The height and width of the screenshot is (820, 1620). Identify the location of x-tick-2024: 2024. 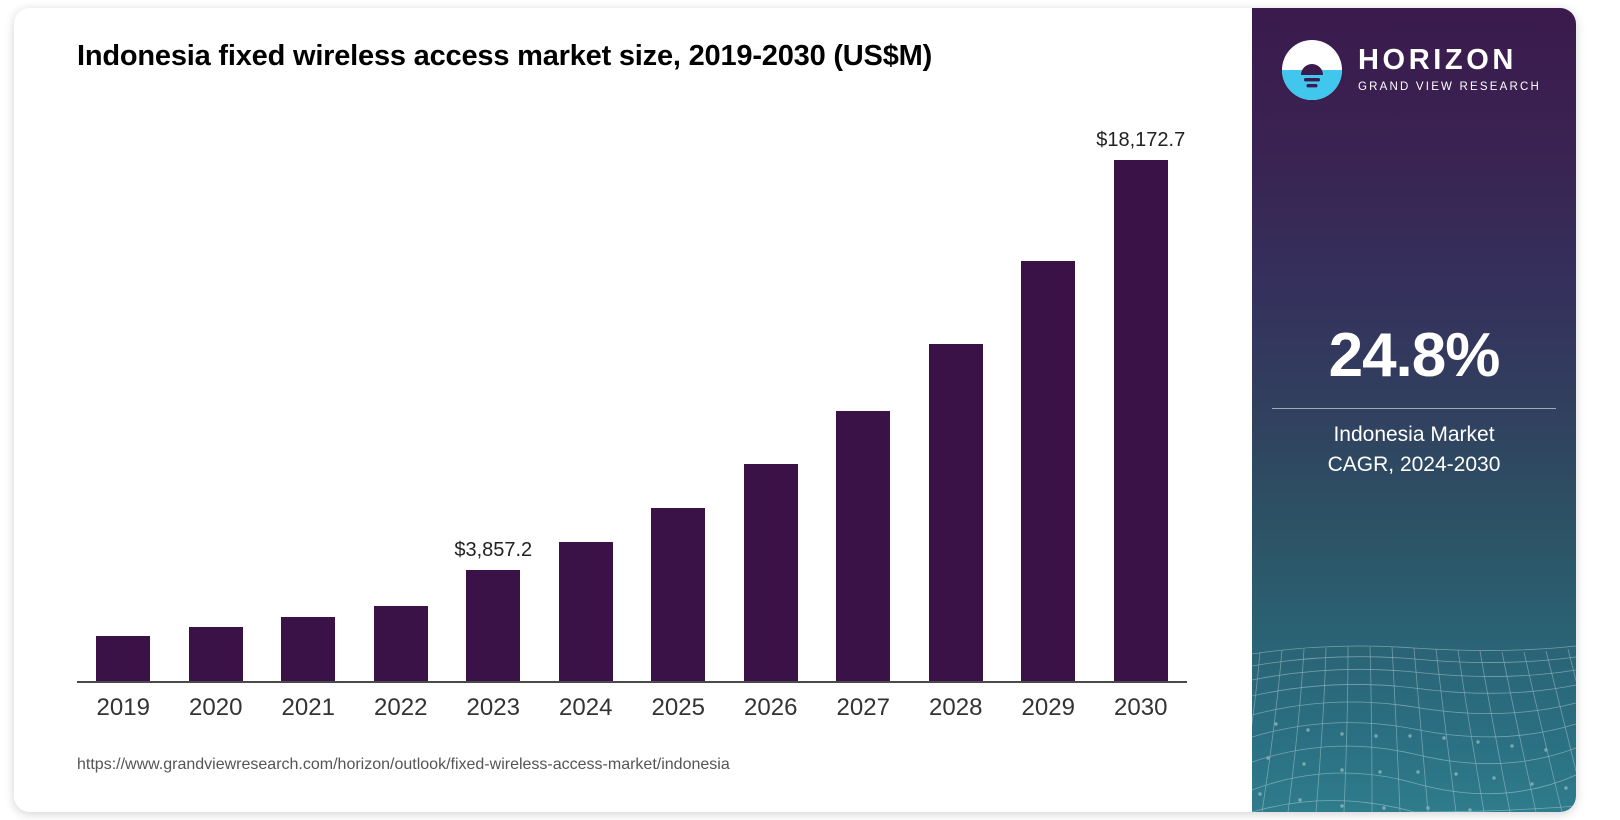
(586, 707).